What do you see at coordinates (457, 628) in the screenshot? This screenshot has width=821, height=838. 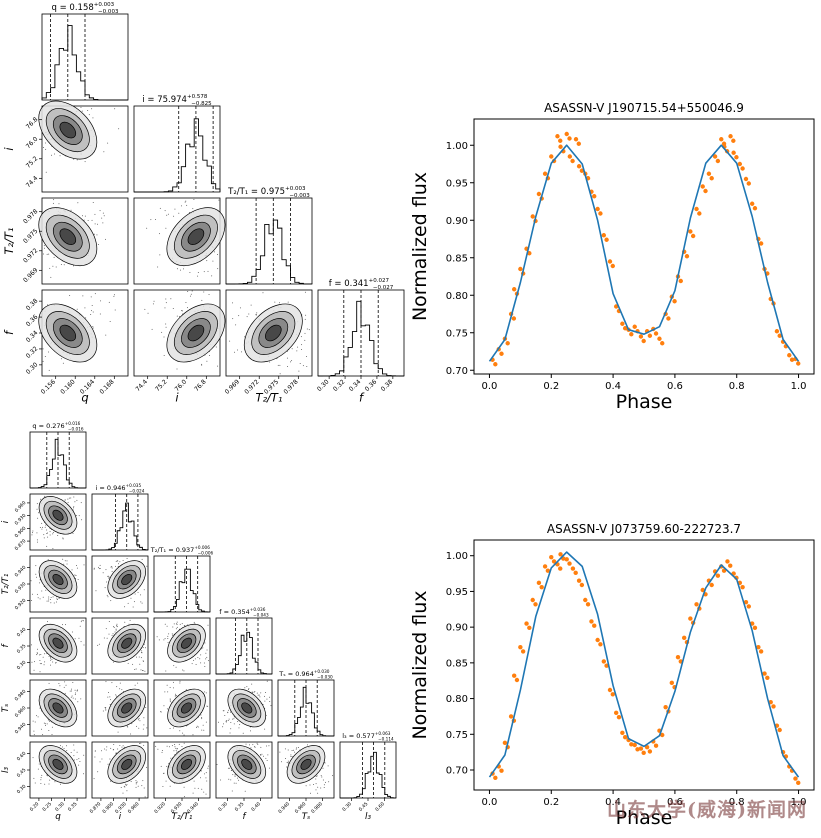 I see `y-tick-label: 0.90` at bounding box center [457, 628].